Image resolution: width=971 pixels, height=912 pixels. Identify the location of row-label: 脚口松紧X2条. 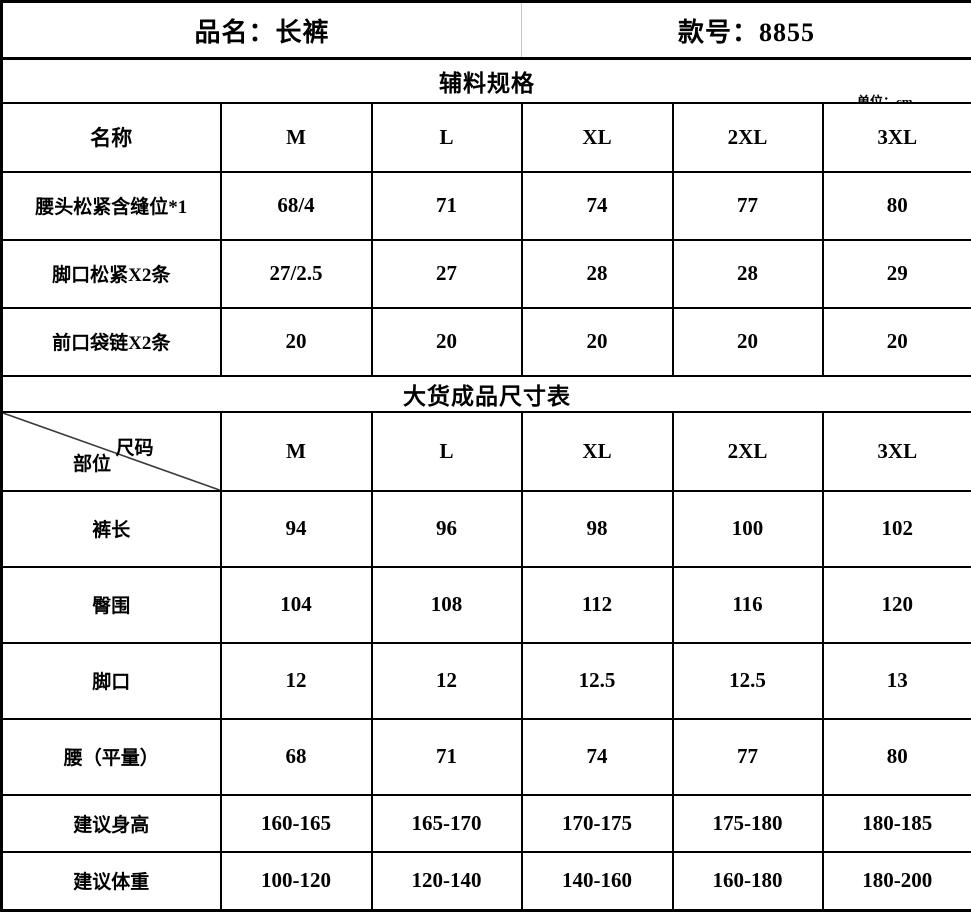
(111, 274).